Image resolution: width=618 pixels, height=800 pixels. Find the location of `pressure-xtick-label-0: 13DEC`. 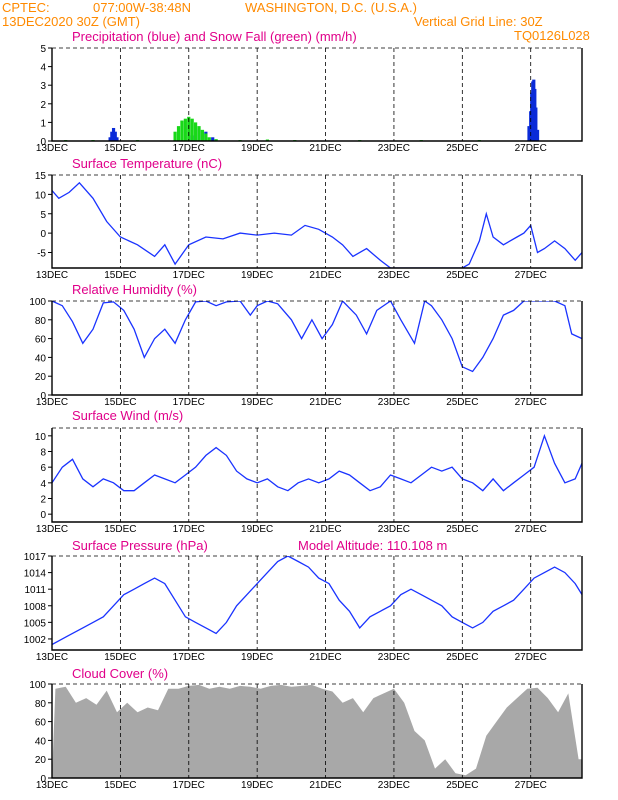

pressure-xtick-label-0: 13DEC is located at coordinates (52, 657).